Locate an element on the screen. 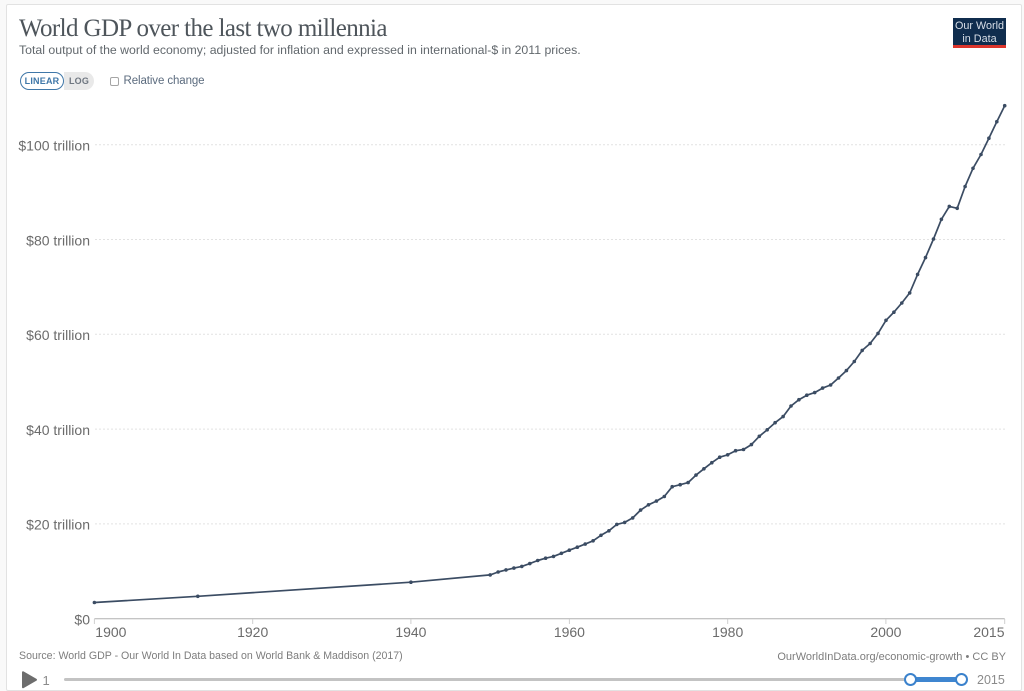 This screenshot has width=1024, height=691. svg-text: 2015 is located at coordinates (988, 632).